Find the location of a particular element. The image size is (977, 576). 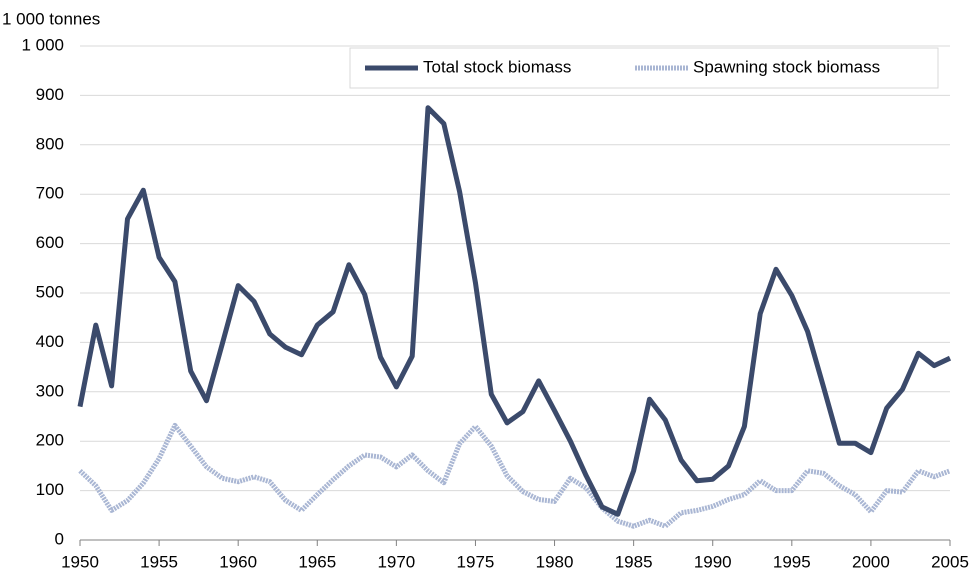

y-tick-label: 1 000 is located at coordinates (42, 44).